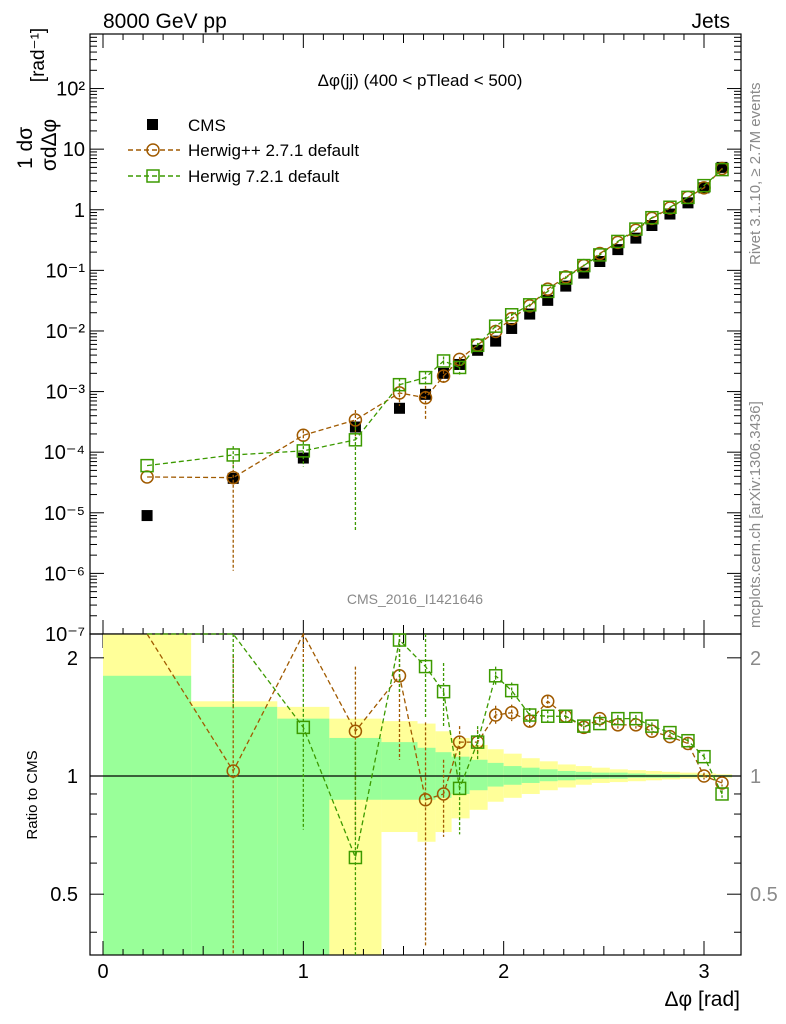 The height and width of the screenshot is (1024, 786). I want to click on x-tick-label: 2, so click(503, 972).